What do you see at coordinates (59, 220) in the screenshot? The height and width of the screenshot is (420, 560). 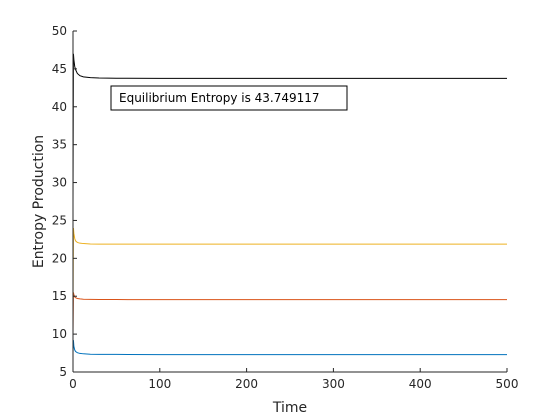 I see `y-tick-label-25: 25` at bounding box center [59, 220].